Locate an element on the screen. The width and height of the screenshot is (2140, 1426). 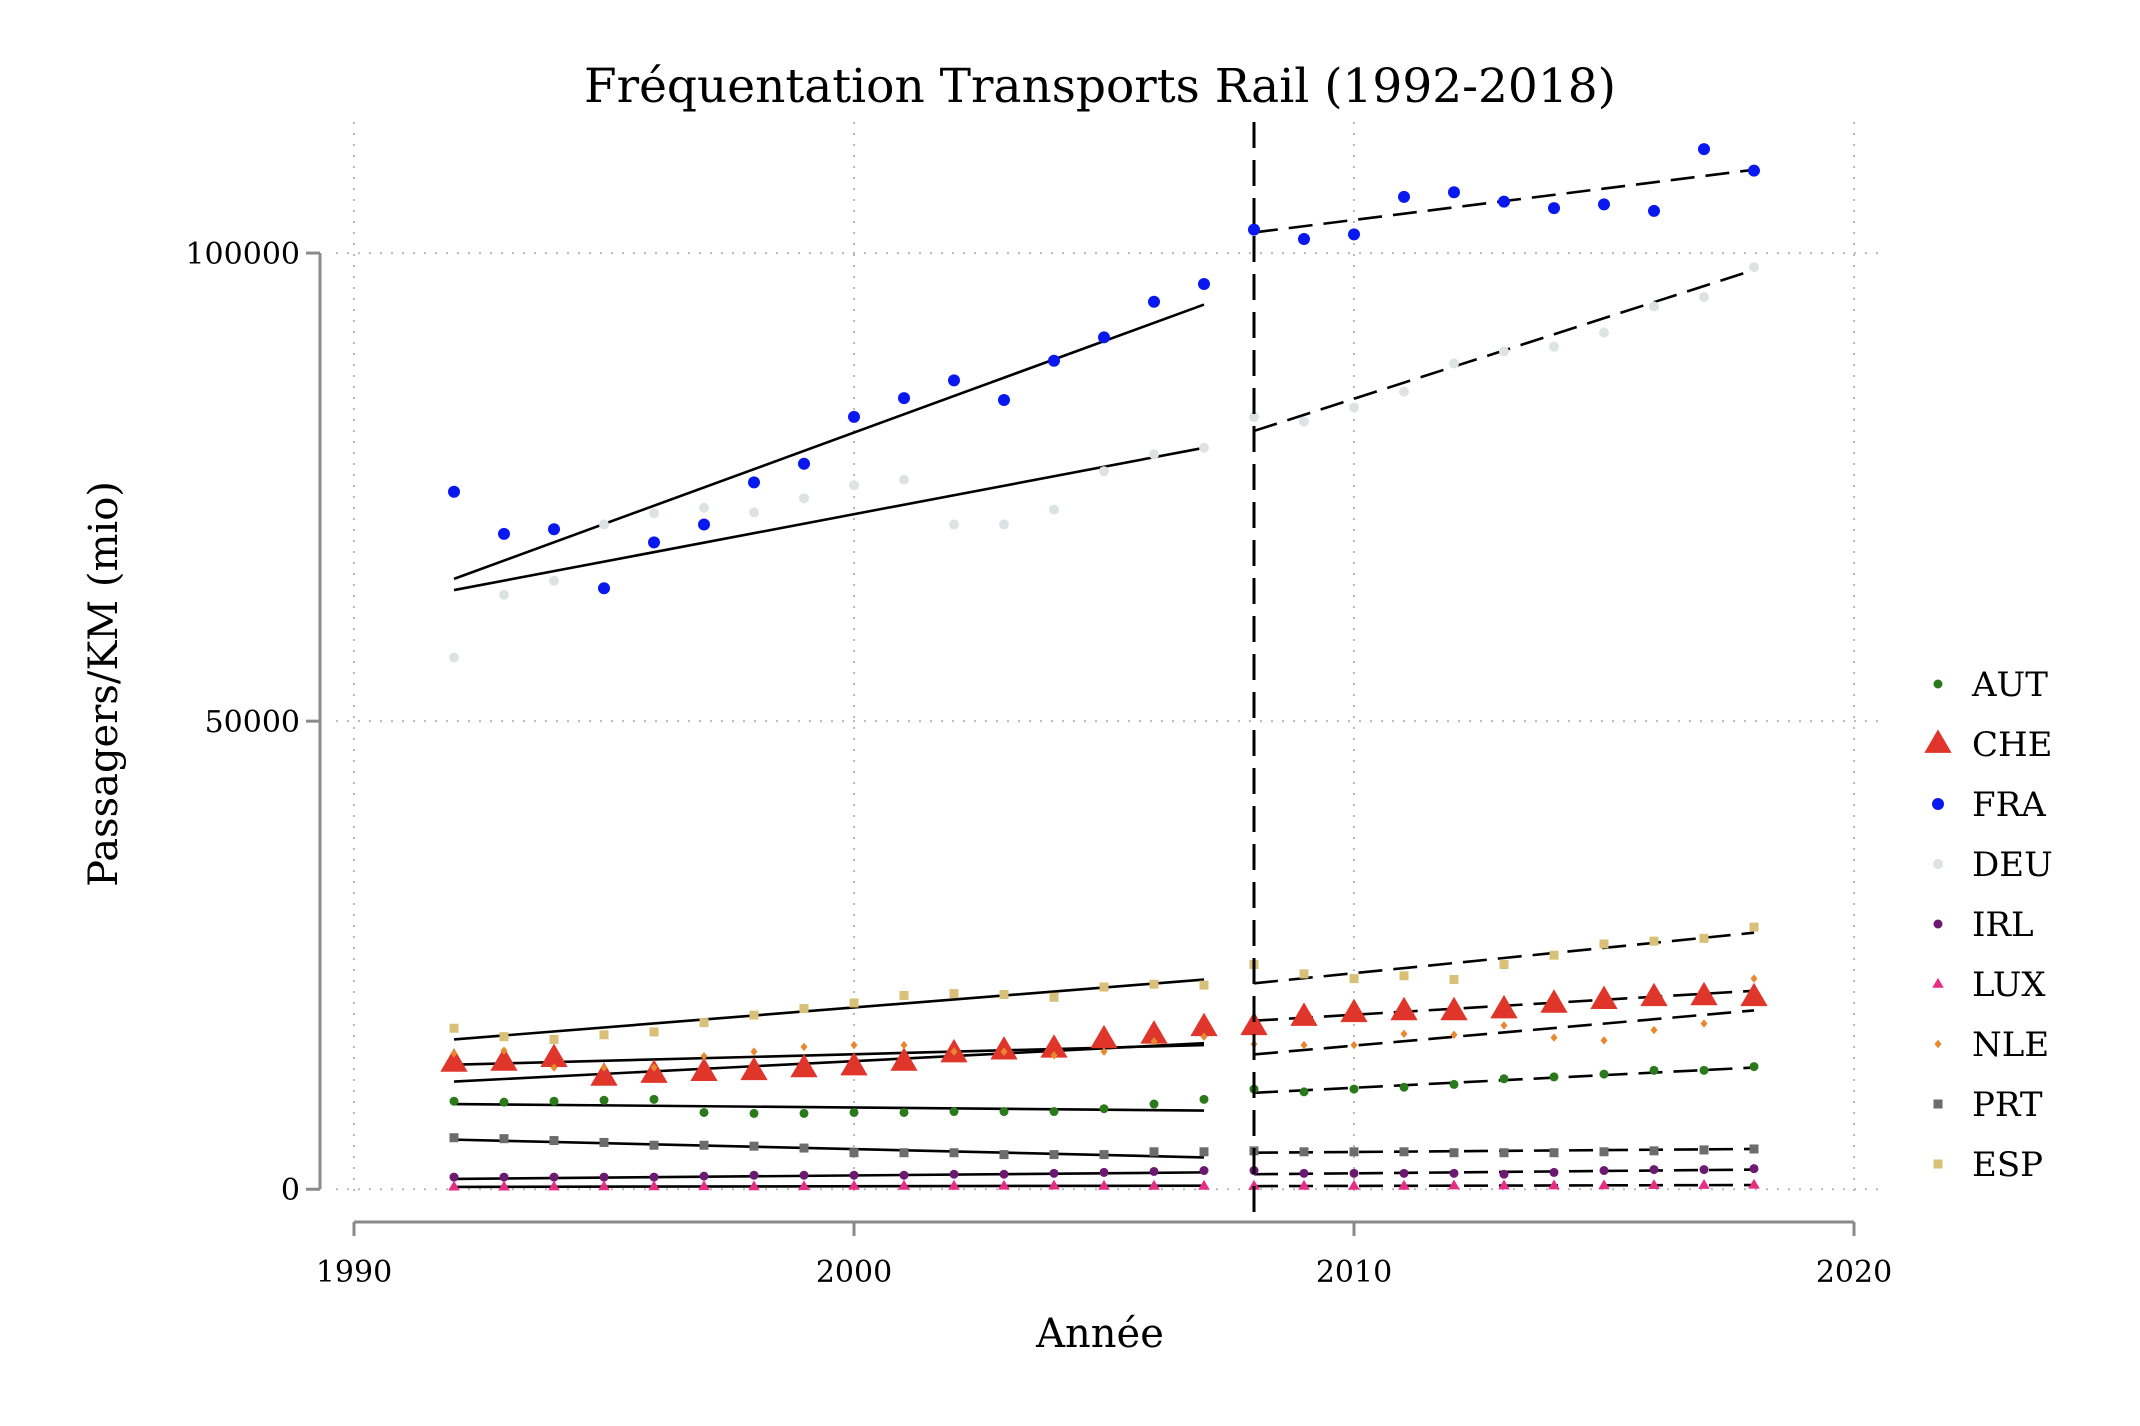
legend-item-che: CHE is located at coordinates (1988, 745).